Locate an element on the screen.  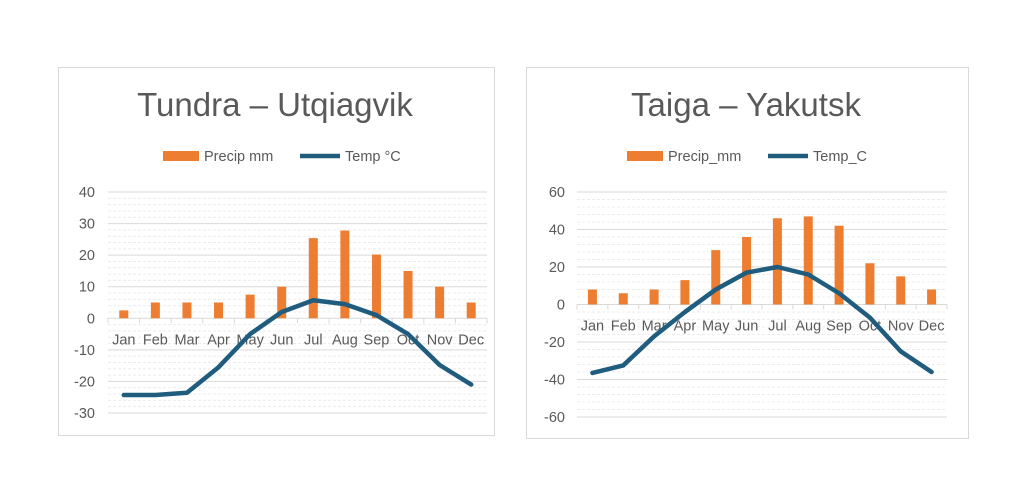
legend-label-precip: Precip mm is located at coordinates (238, 157).